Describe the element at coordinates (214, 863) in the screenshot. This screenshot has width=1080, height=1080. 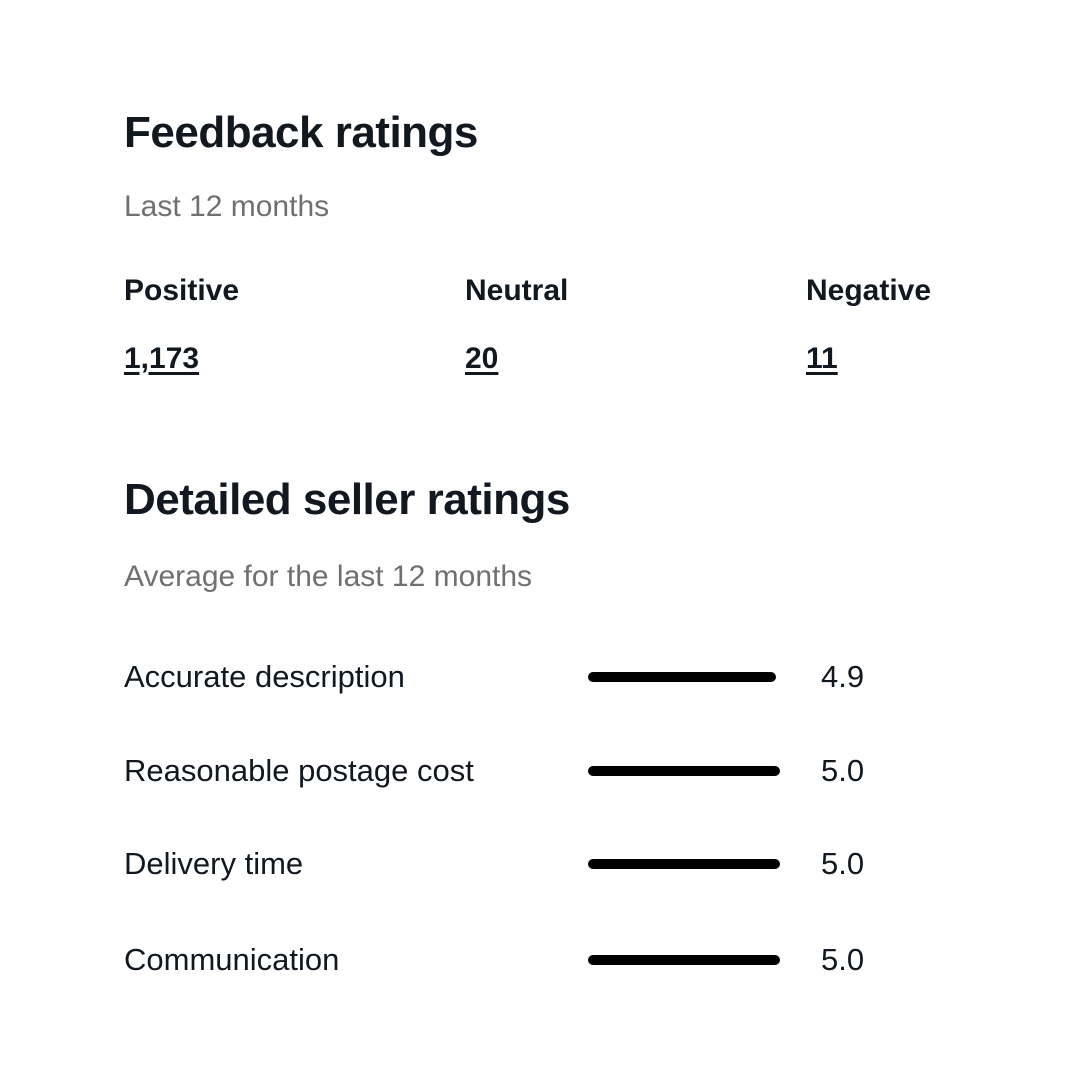
I see `rating-label: Delivery time` at that location.